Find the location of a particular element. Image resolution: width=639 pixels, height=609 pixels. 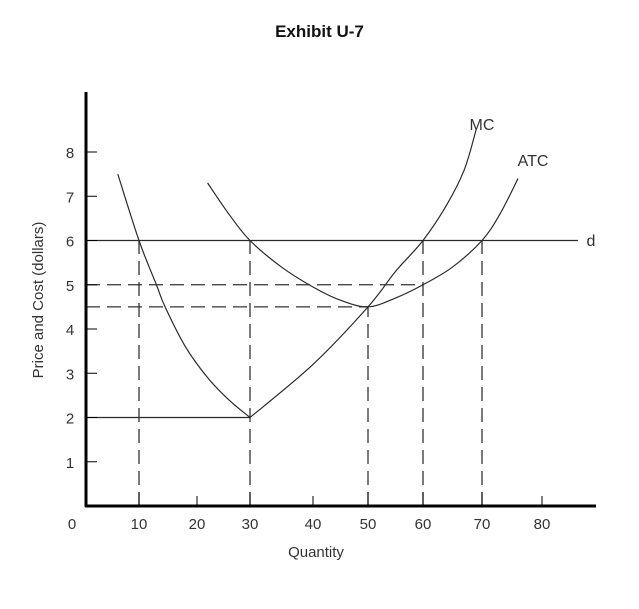

y-tick-label: 5 is located at coordinates (70, 286).